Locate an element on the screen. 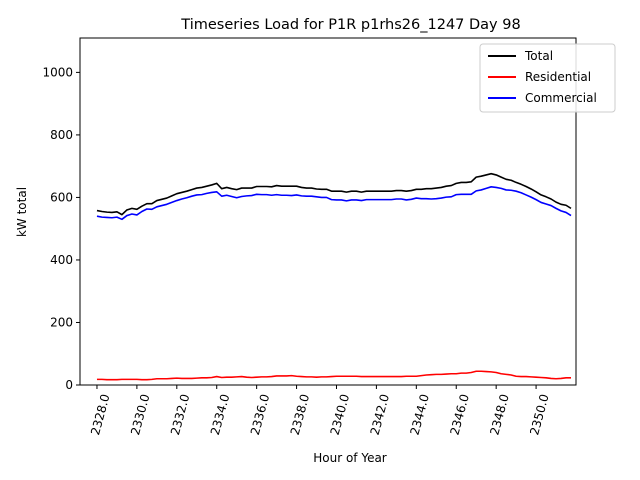  x-axis-title: Hour of Year is located at coordinates (350, 458).